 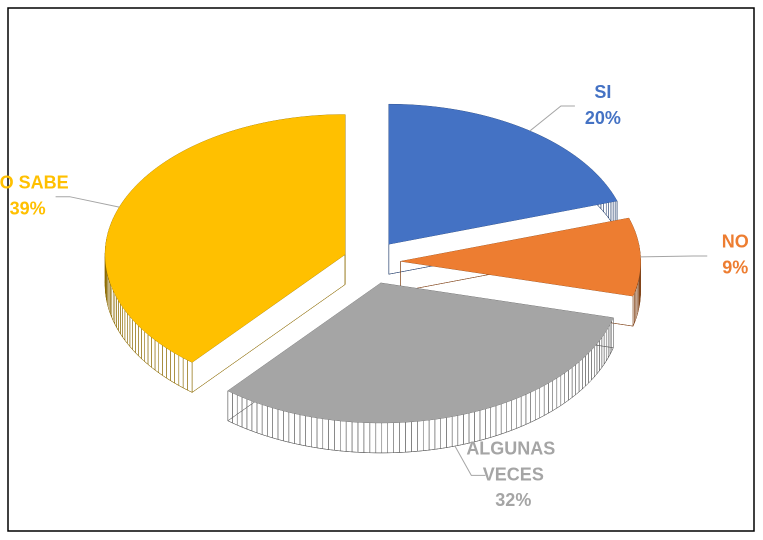 What do you see at coordinates (735, 242) in the screenshot?
I see `data-label-category: NO` at bounding box center [735, 242].